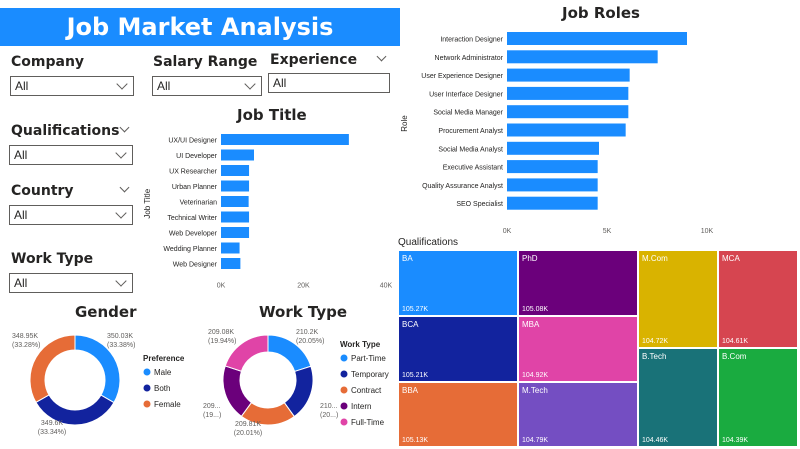 The width and height of the screenshot is (800, 449). Describe the element at coordinates (473, 168) in the screenshot. I see `category-label: Executive Assistant` at that location.